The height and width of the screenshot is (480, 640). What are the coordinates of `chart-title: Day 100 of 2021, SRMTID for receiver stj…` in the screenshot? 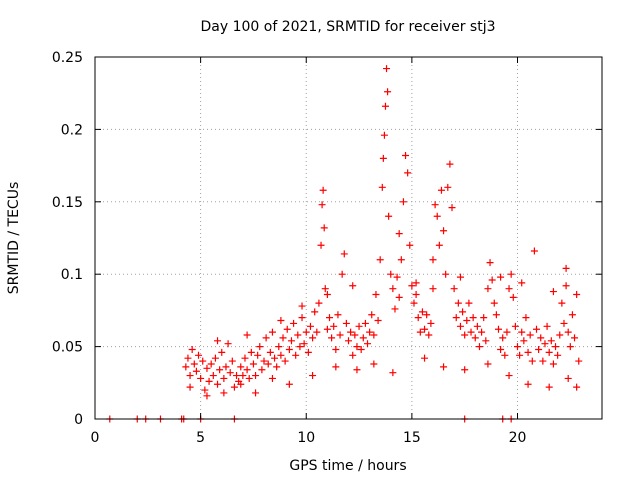 It's located at (348, 27).